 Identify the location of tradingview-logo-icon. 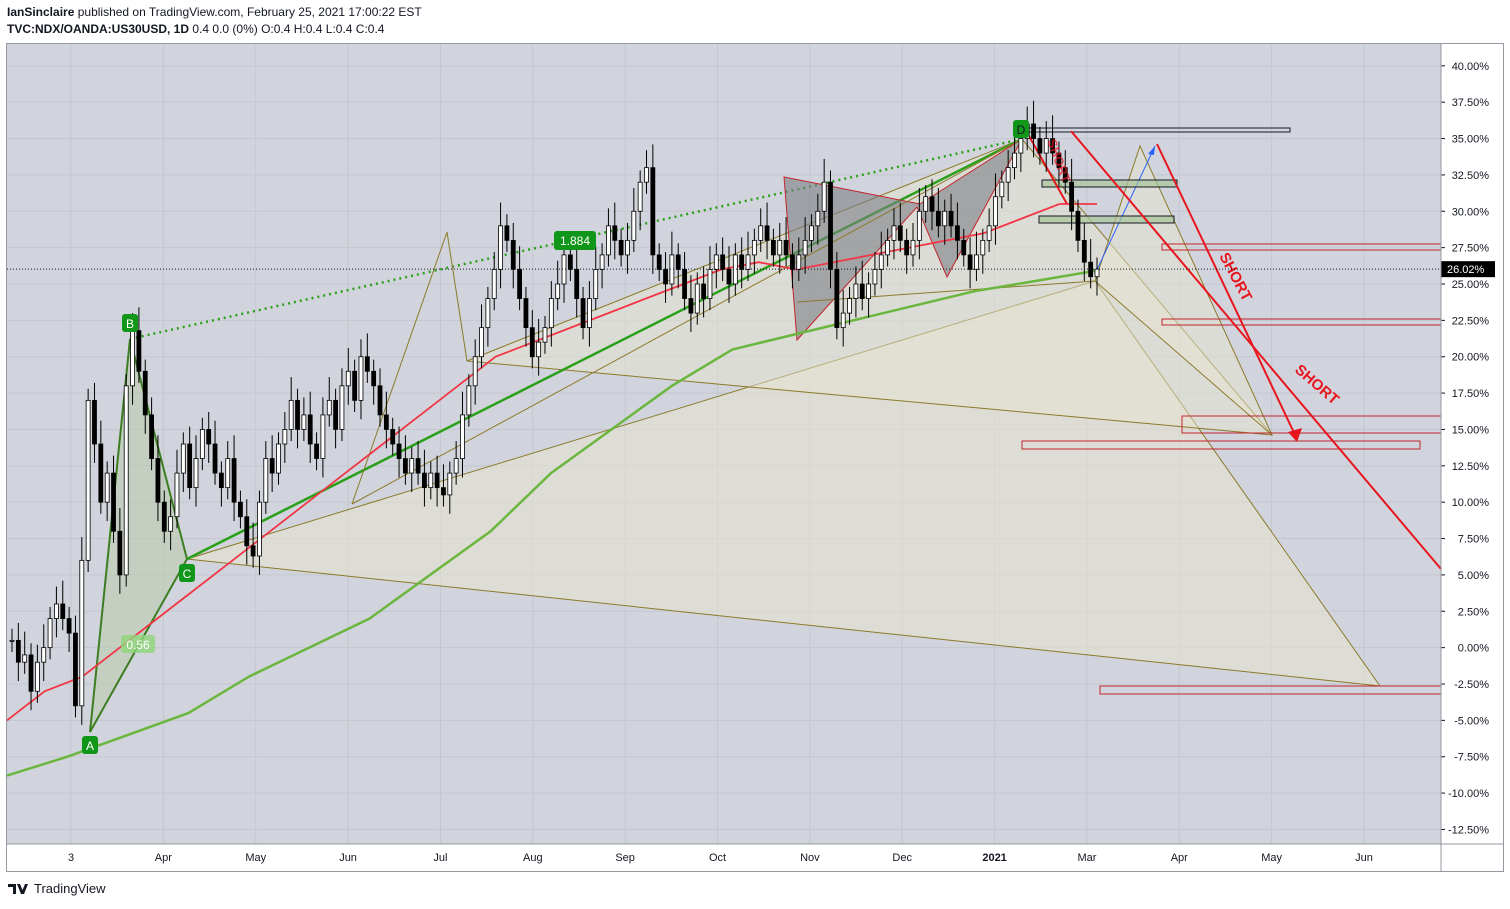
(19, 889).